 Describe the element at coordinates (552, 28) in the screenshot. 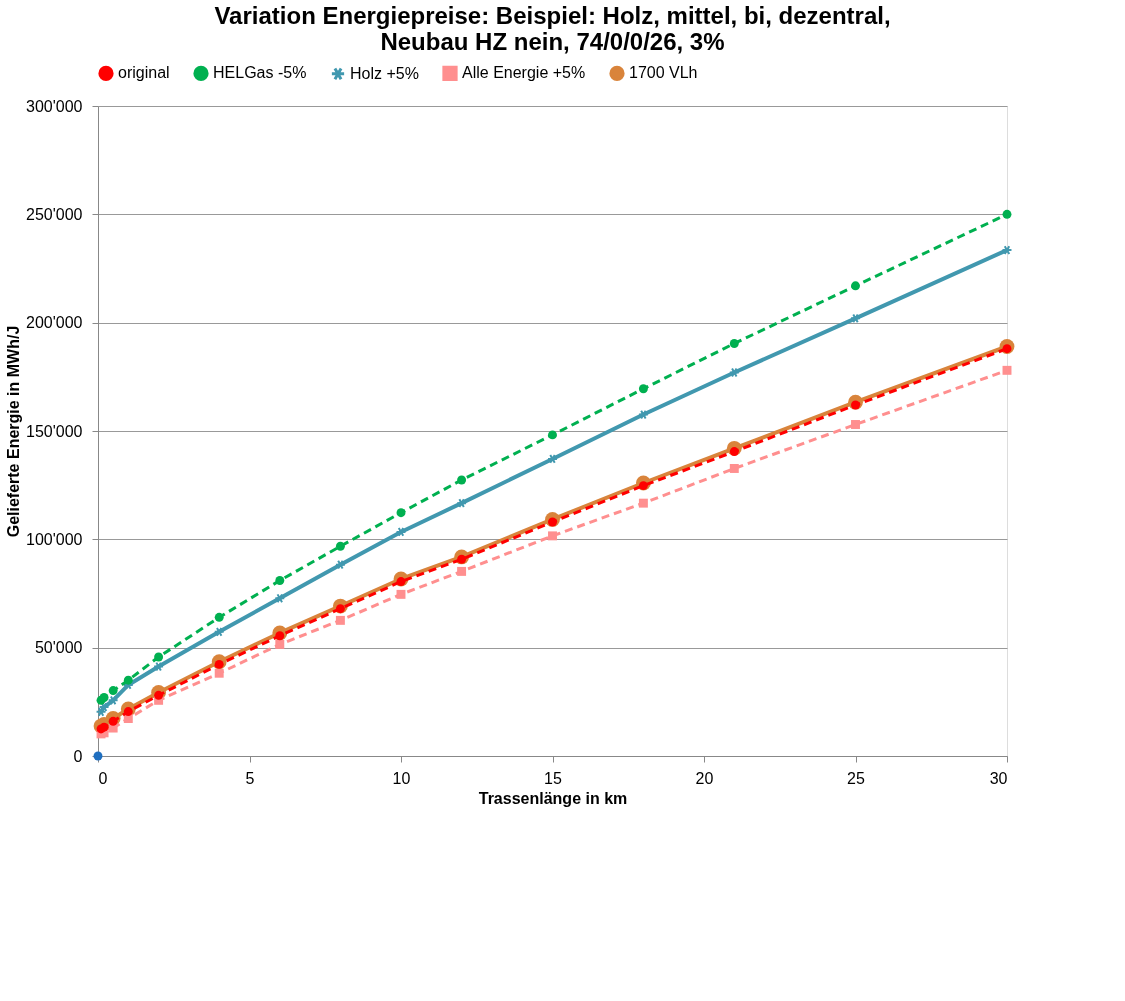

I see `chart-title: Variation Energiepreise: Beispiel: Holz, mittel, bi, dezentral, Neubau HZ nein, 74/0/0/26, 3%` at that location.